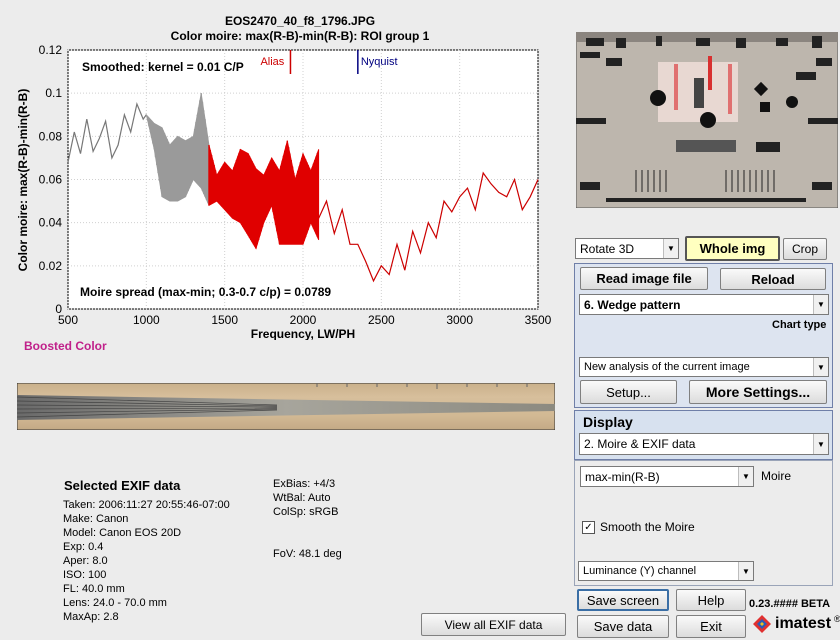 This screenshot has height=640, width=840. What do you see at coordinates (640, 571) in the screenshot?
I see `channel-select-value: Luminance (Y) channel` at bounding box center [640, 571].